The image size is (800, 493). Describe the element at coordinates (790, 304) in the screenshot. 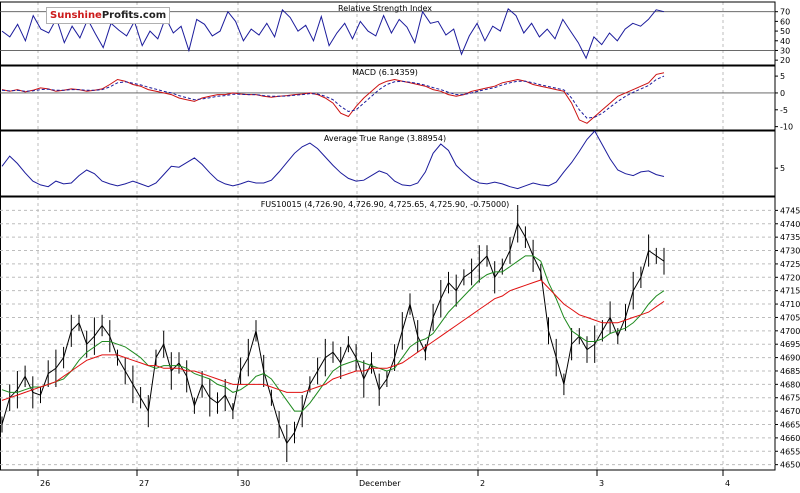

I see `y-tick-label: 4710` at that location.